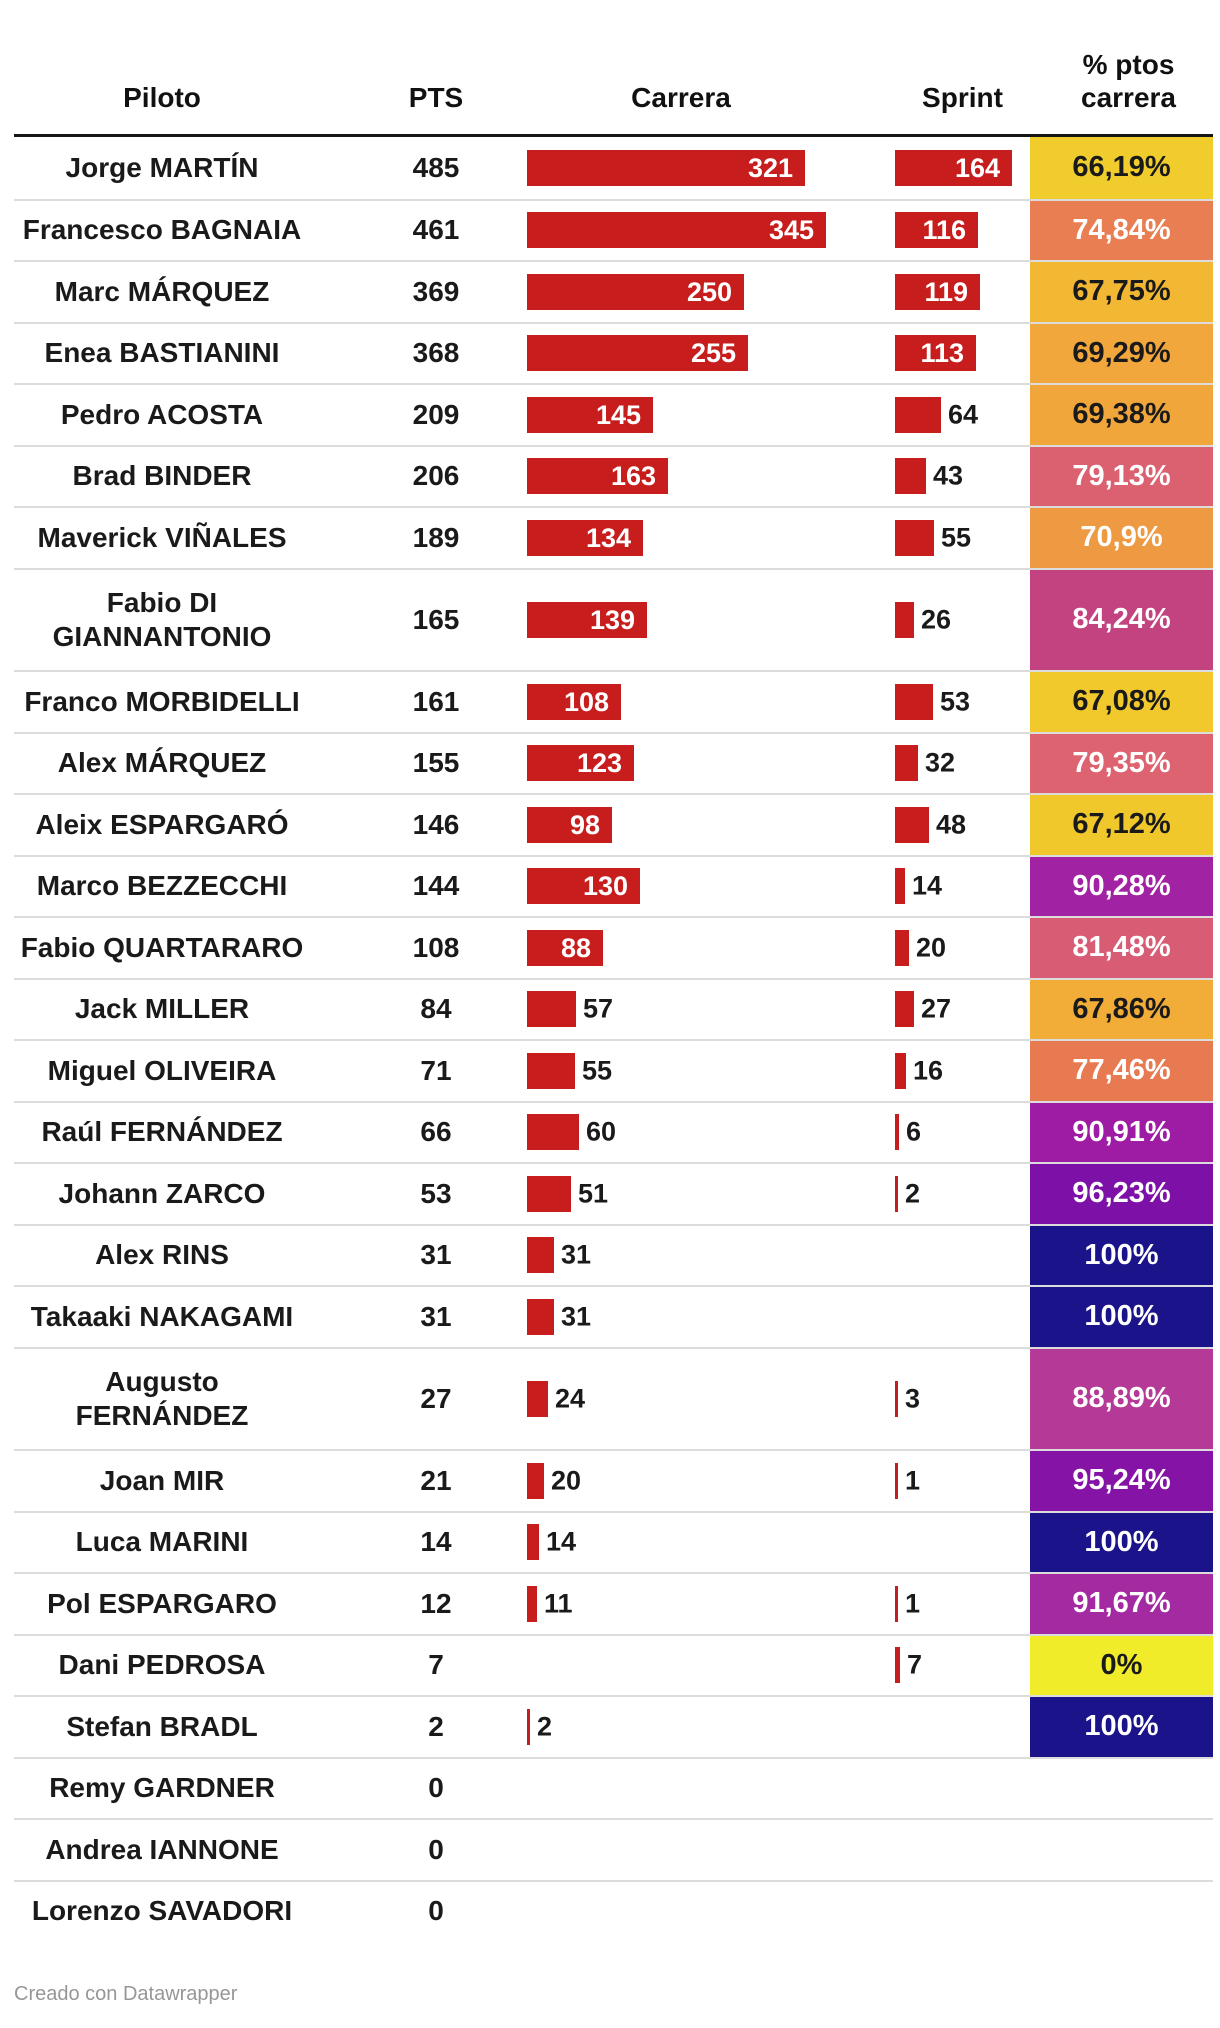 The height and width of the screenshot is (2028, 1220). What do you see at coordinates (962, 354) in the screenshot?
I see `sprint-bar-cell: 113` at bounding box center [962, 354].